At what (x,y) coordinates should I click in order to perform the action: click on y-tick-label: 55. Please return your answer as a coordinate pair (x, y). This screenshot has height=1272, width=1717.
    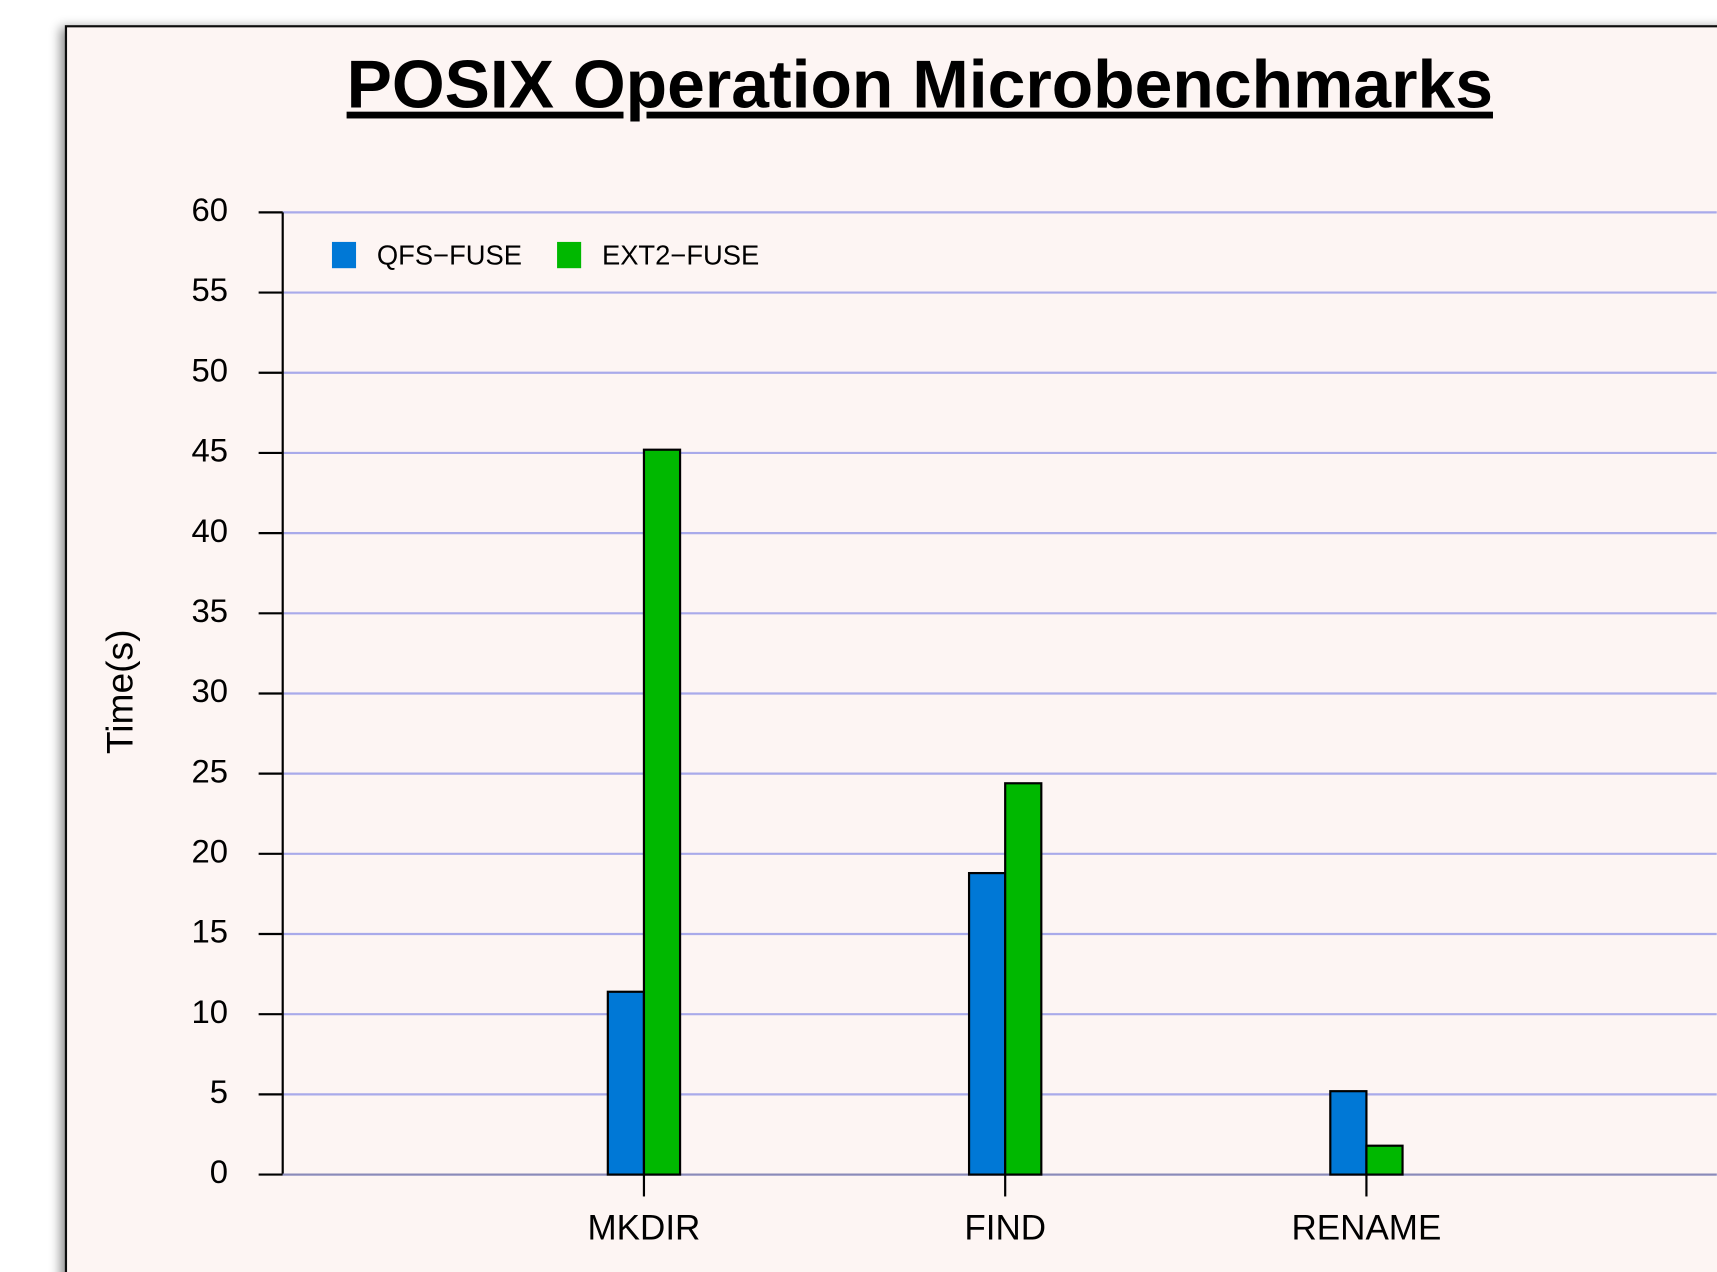
    Looking at the image, I should click on (209, 289).